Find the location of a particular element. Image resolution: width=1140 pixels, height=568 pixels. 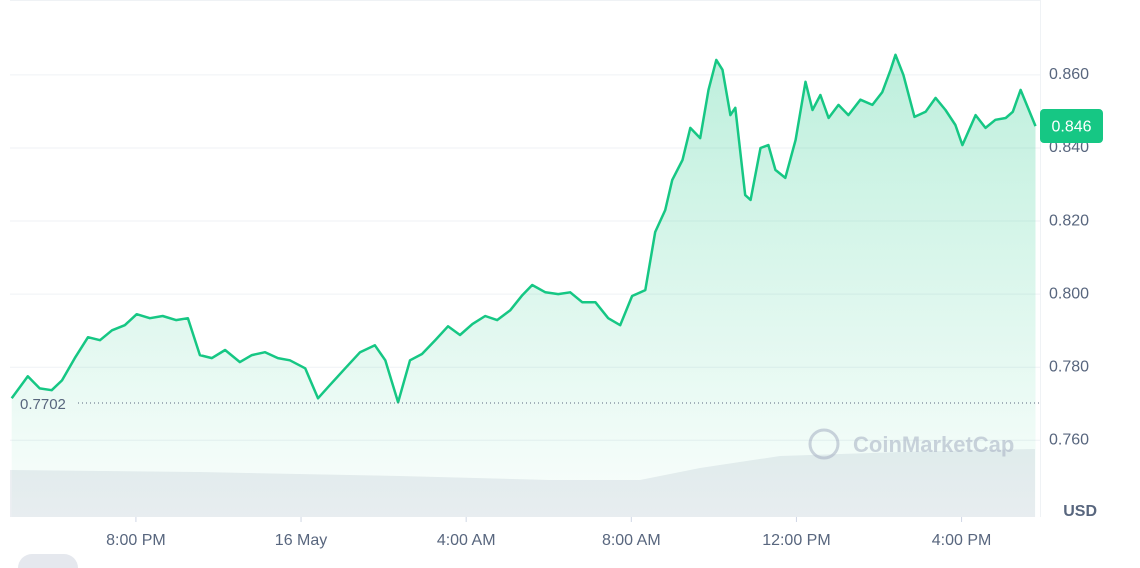

watermark: CoinMarketCap is located at coordinates (911, 444).